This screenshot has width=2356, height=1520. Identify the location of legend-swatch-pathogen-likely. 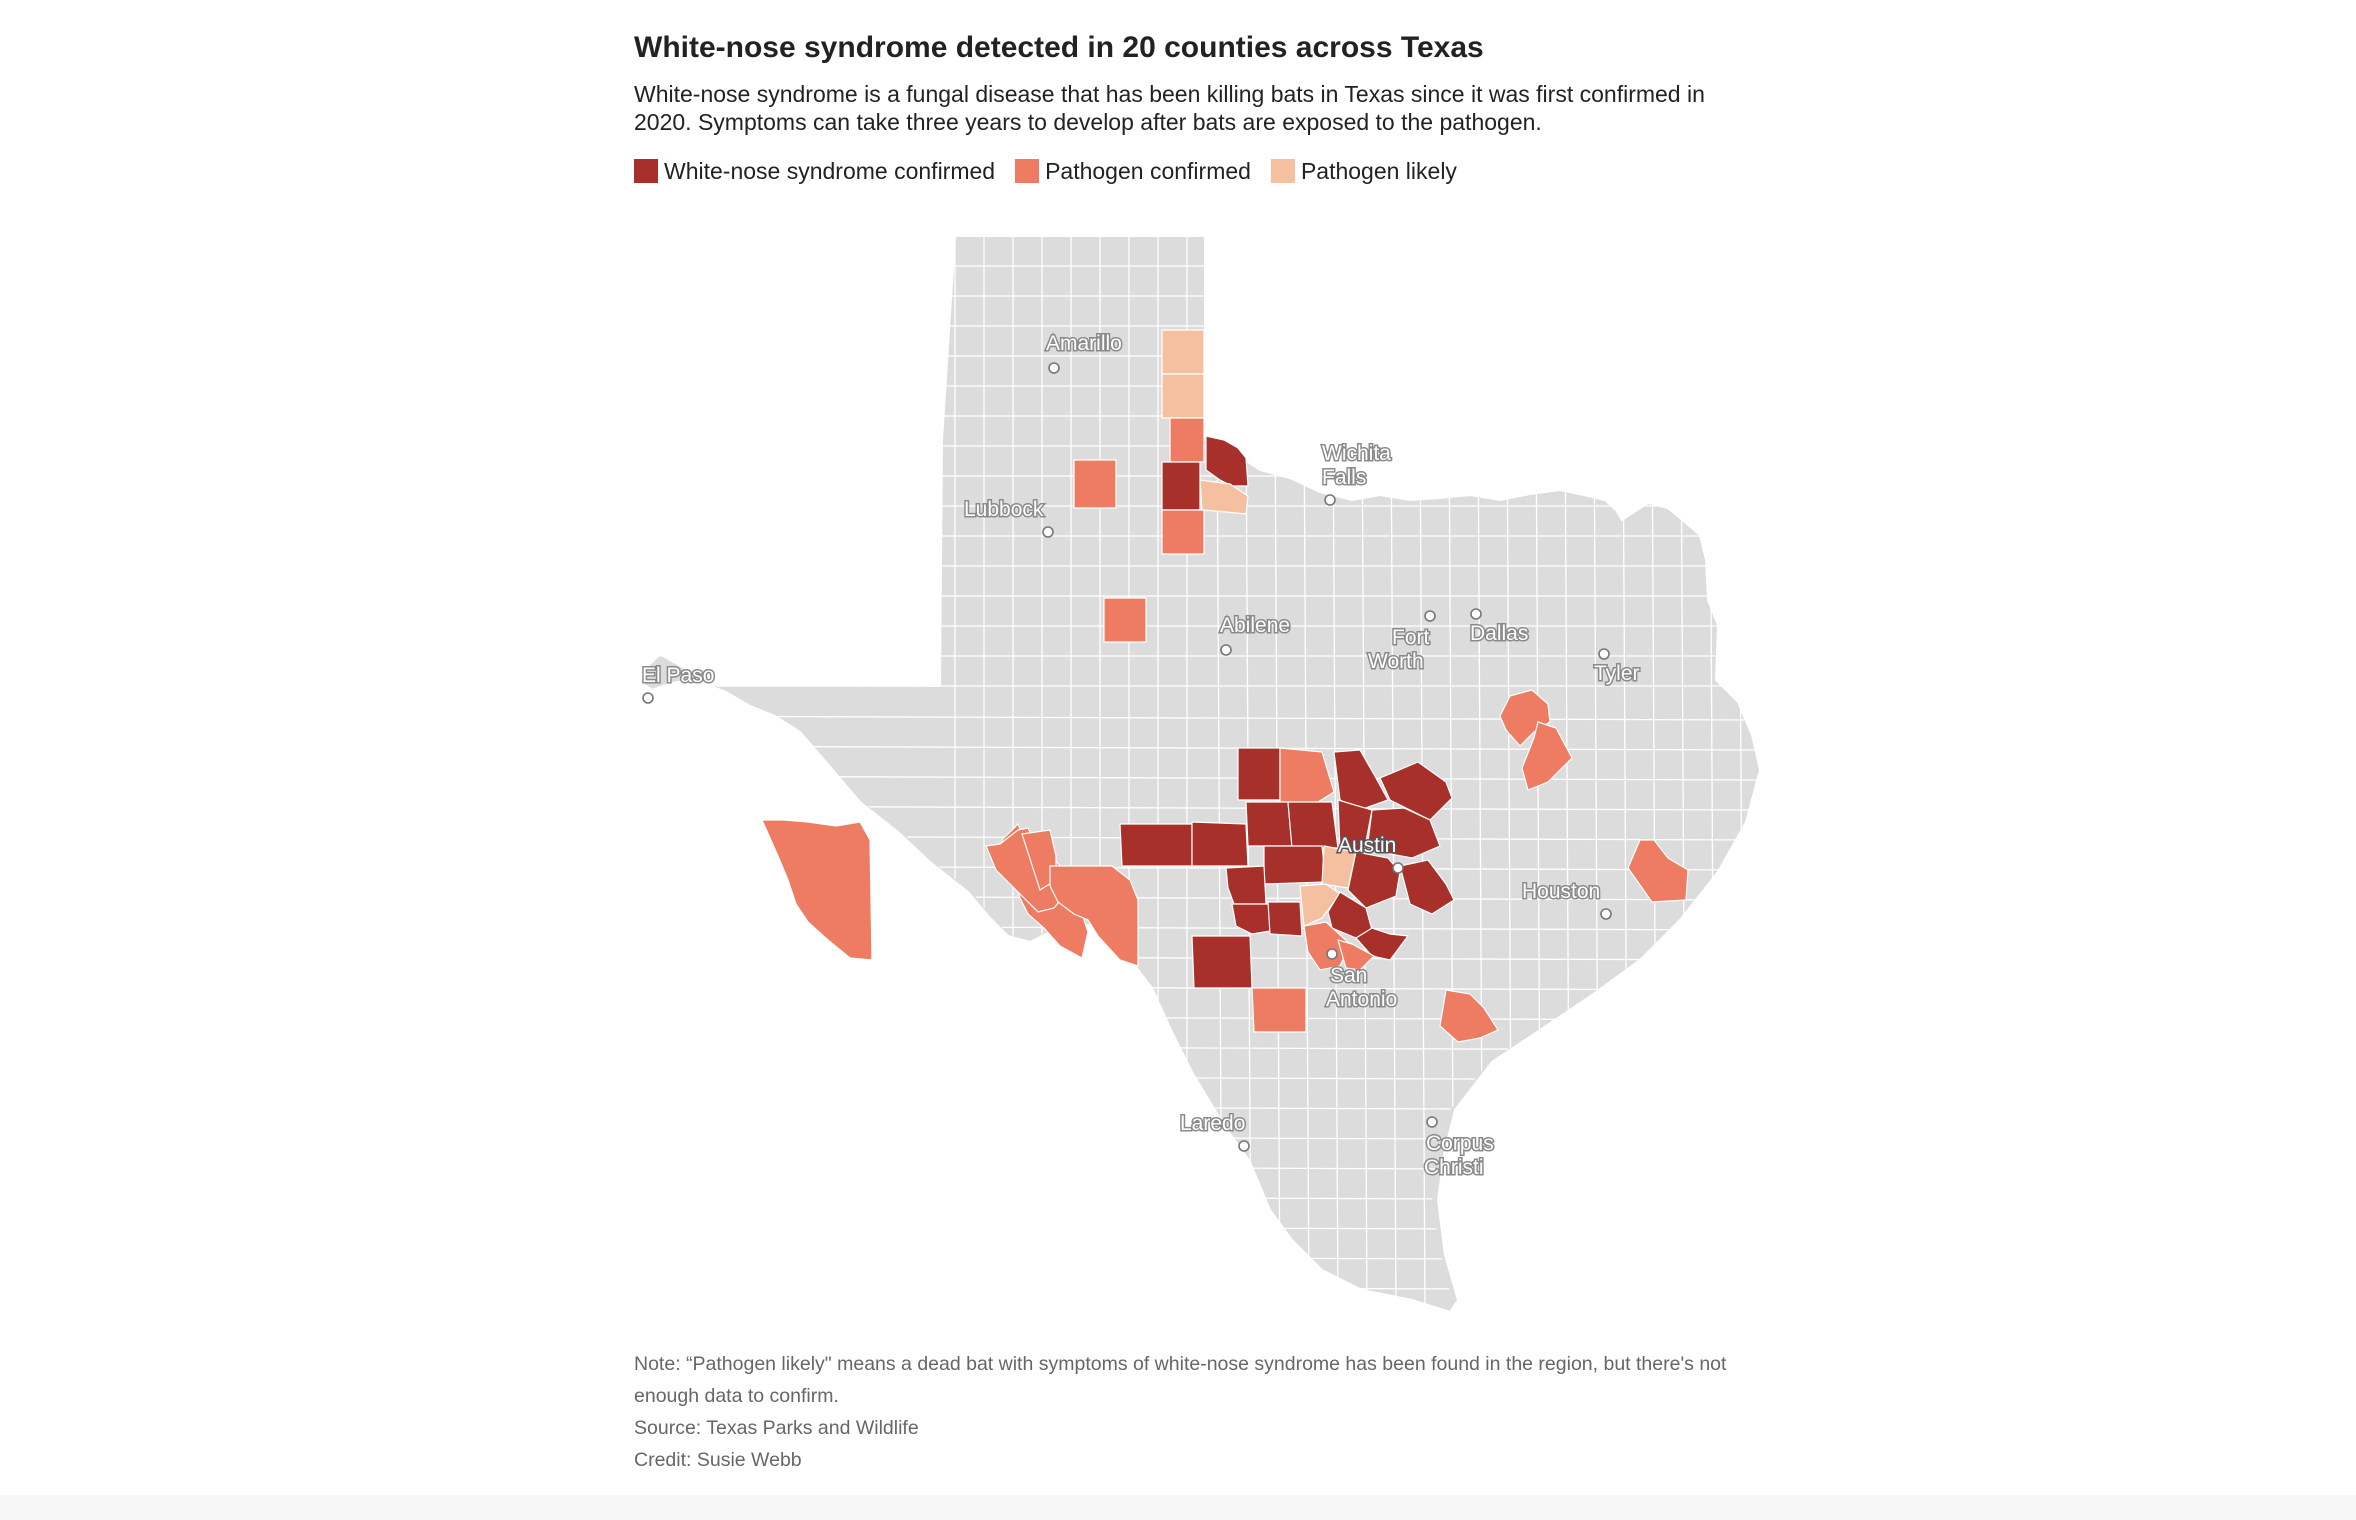
(1282, 171).